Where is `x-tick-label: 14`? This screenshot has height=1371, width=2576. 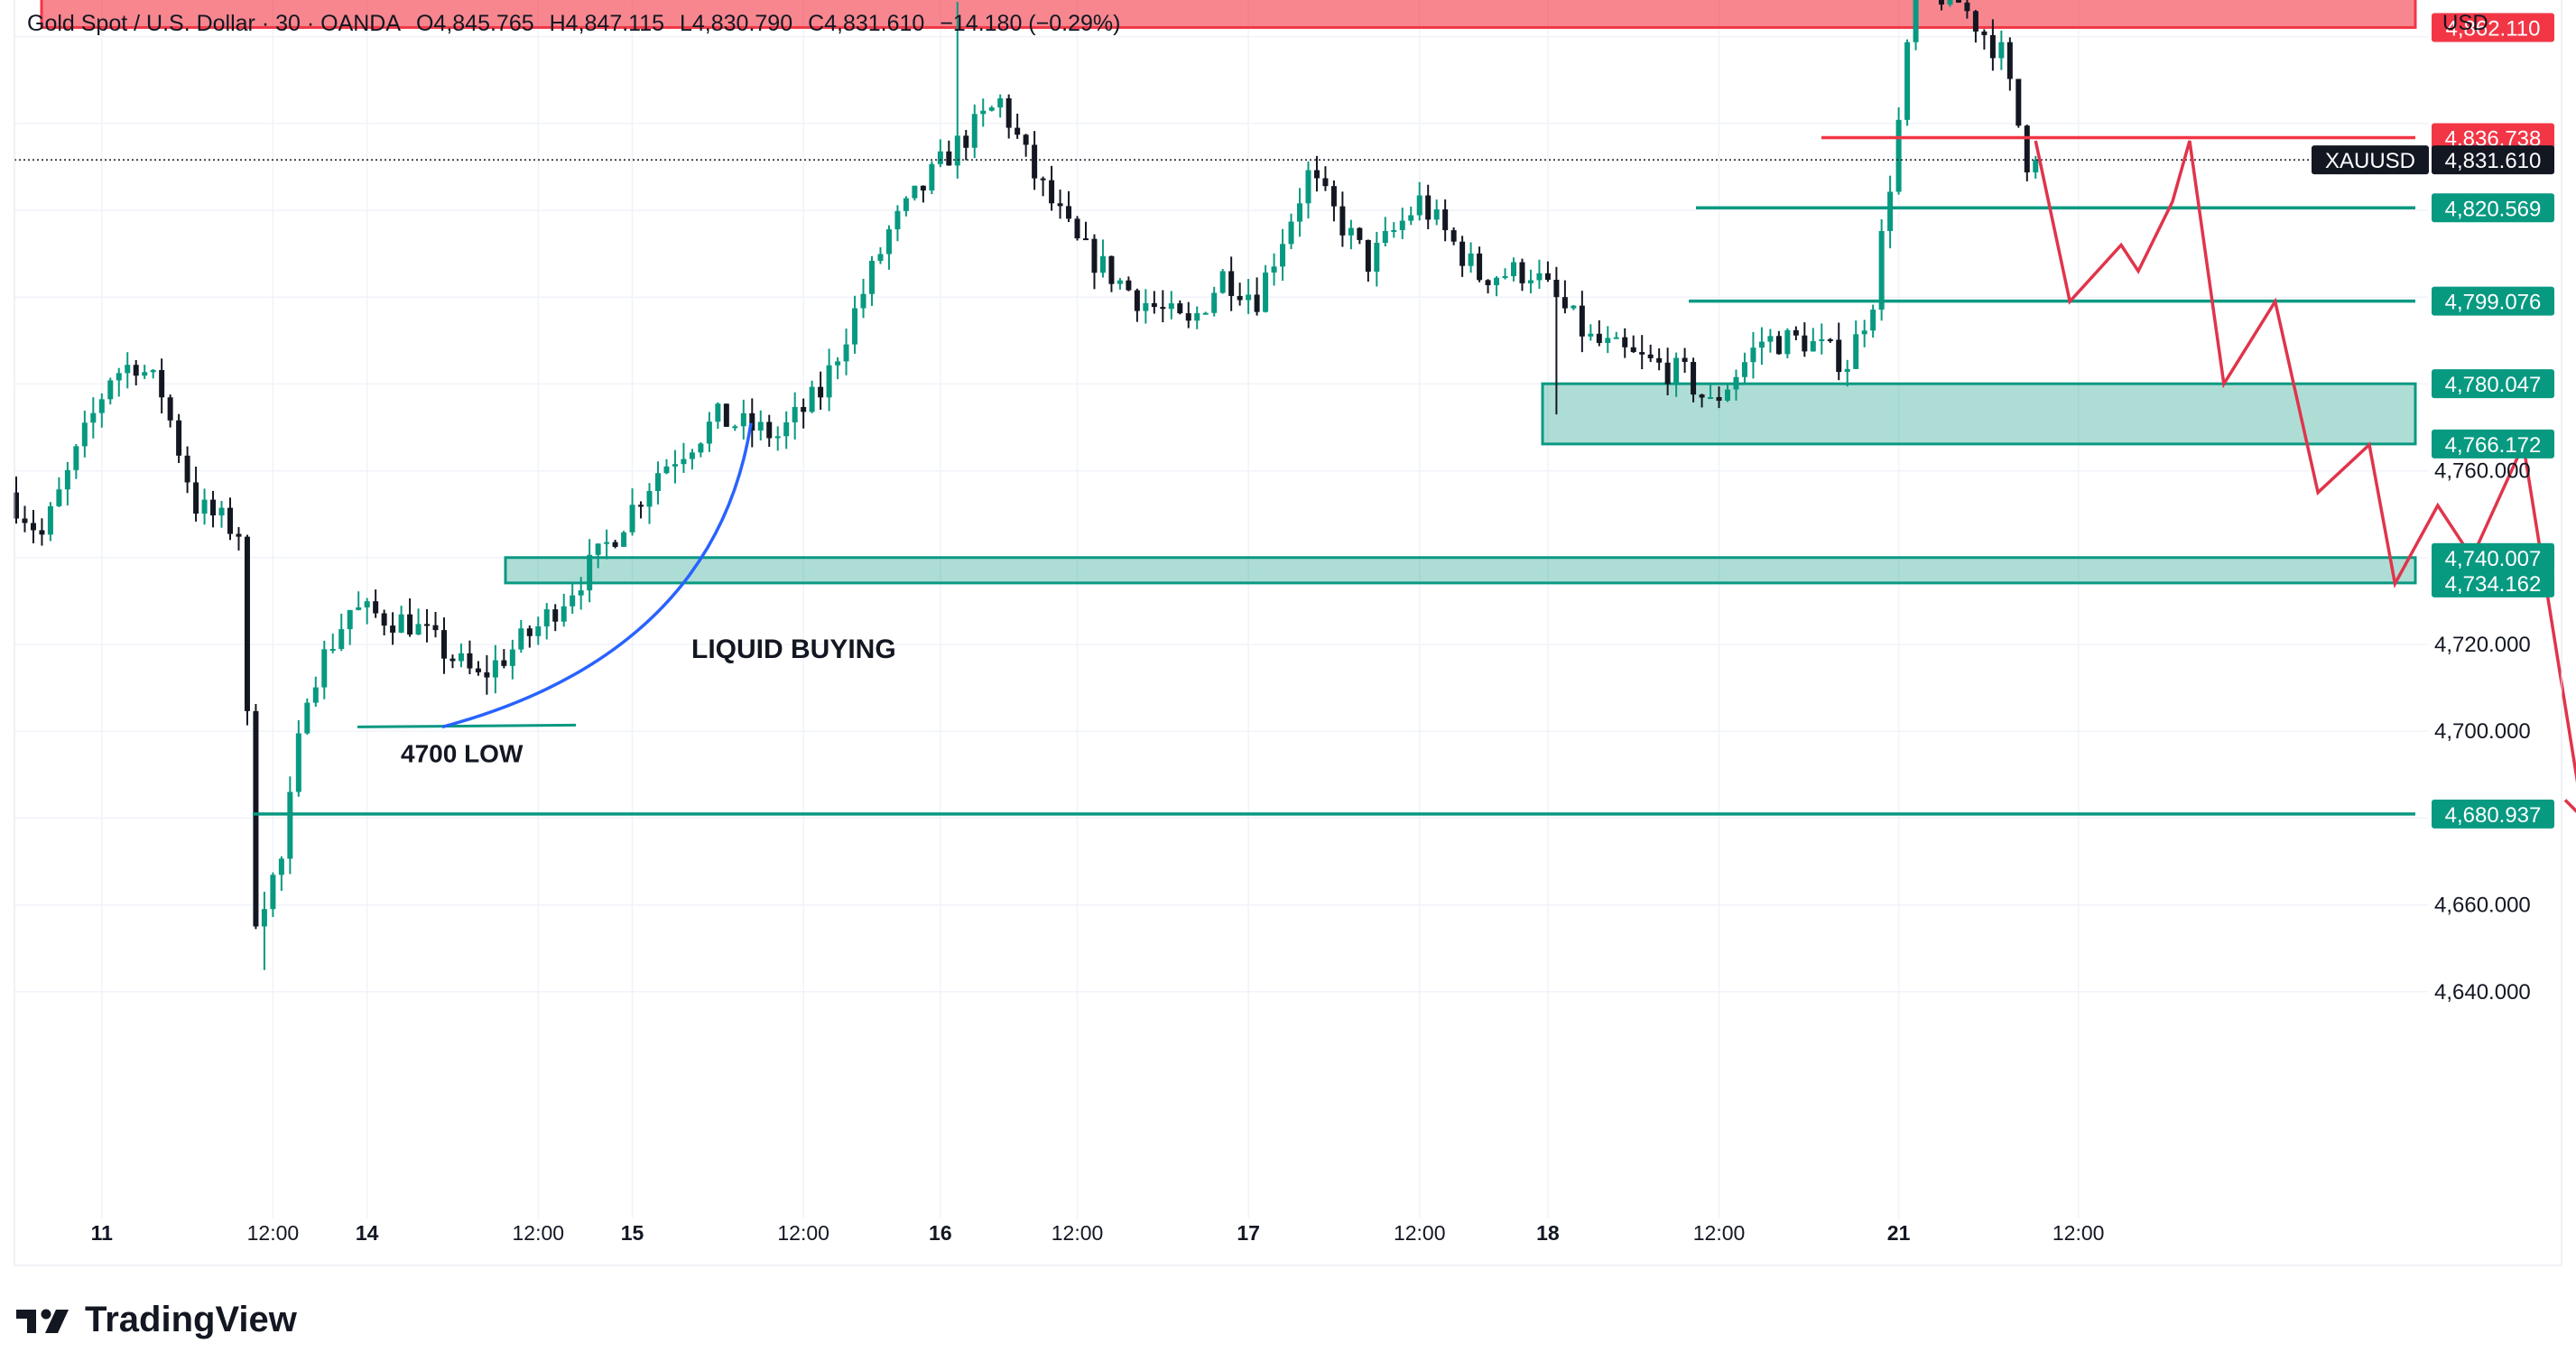 x-tick-label: 14 is located at coordinates (368, 1233).